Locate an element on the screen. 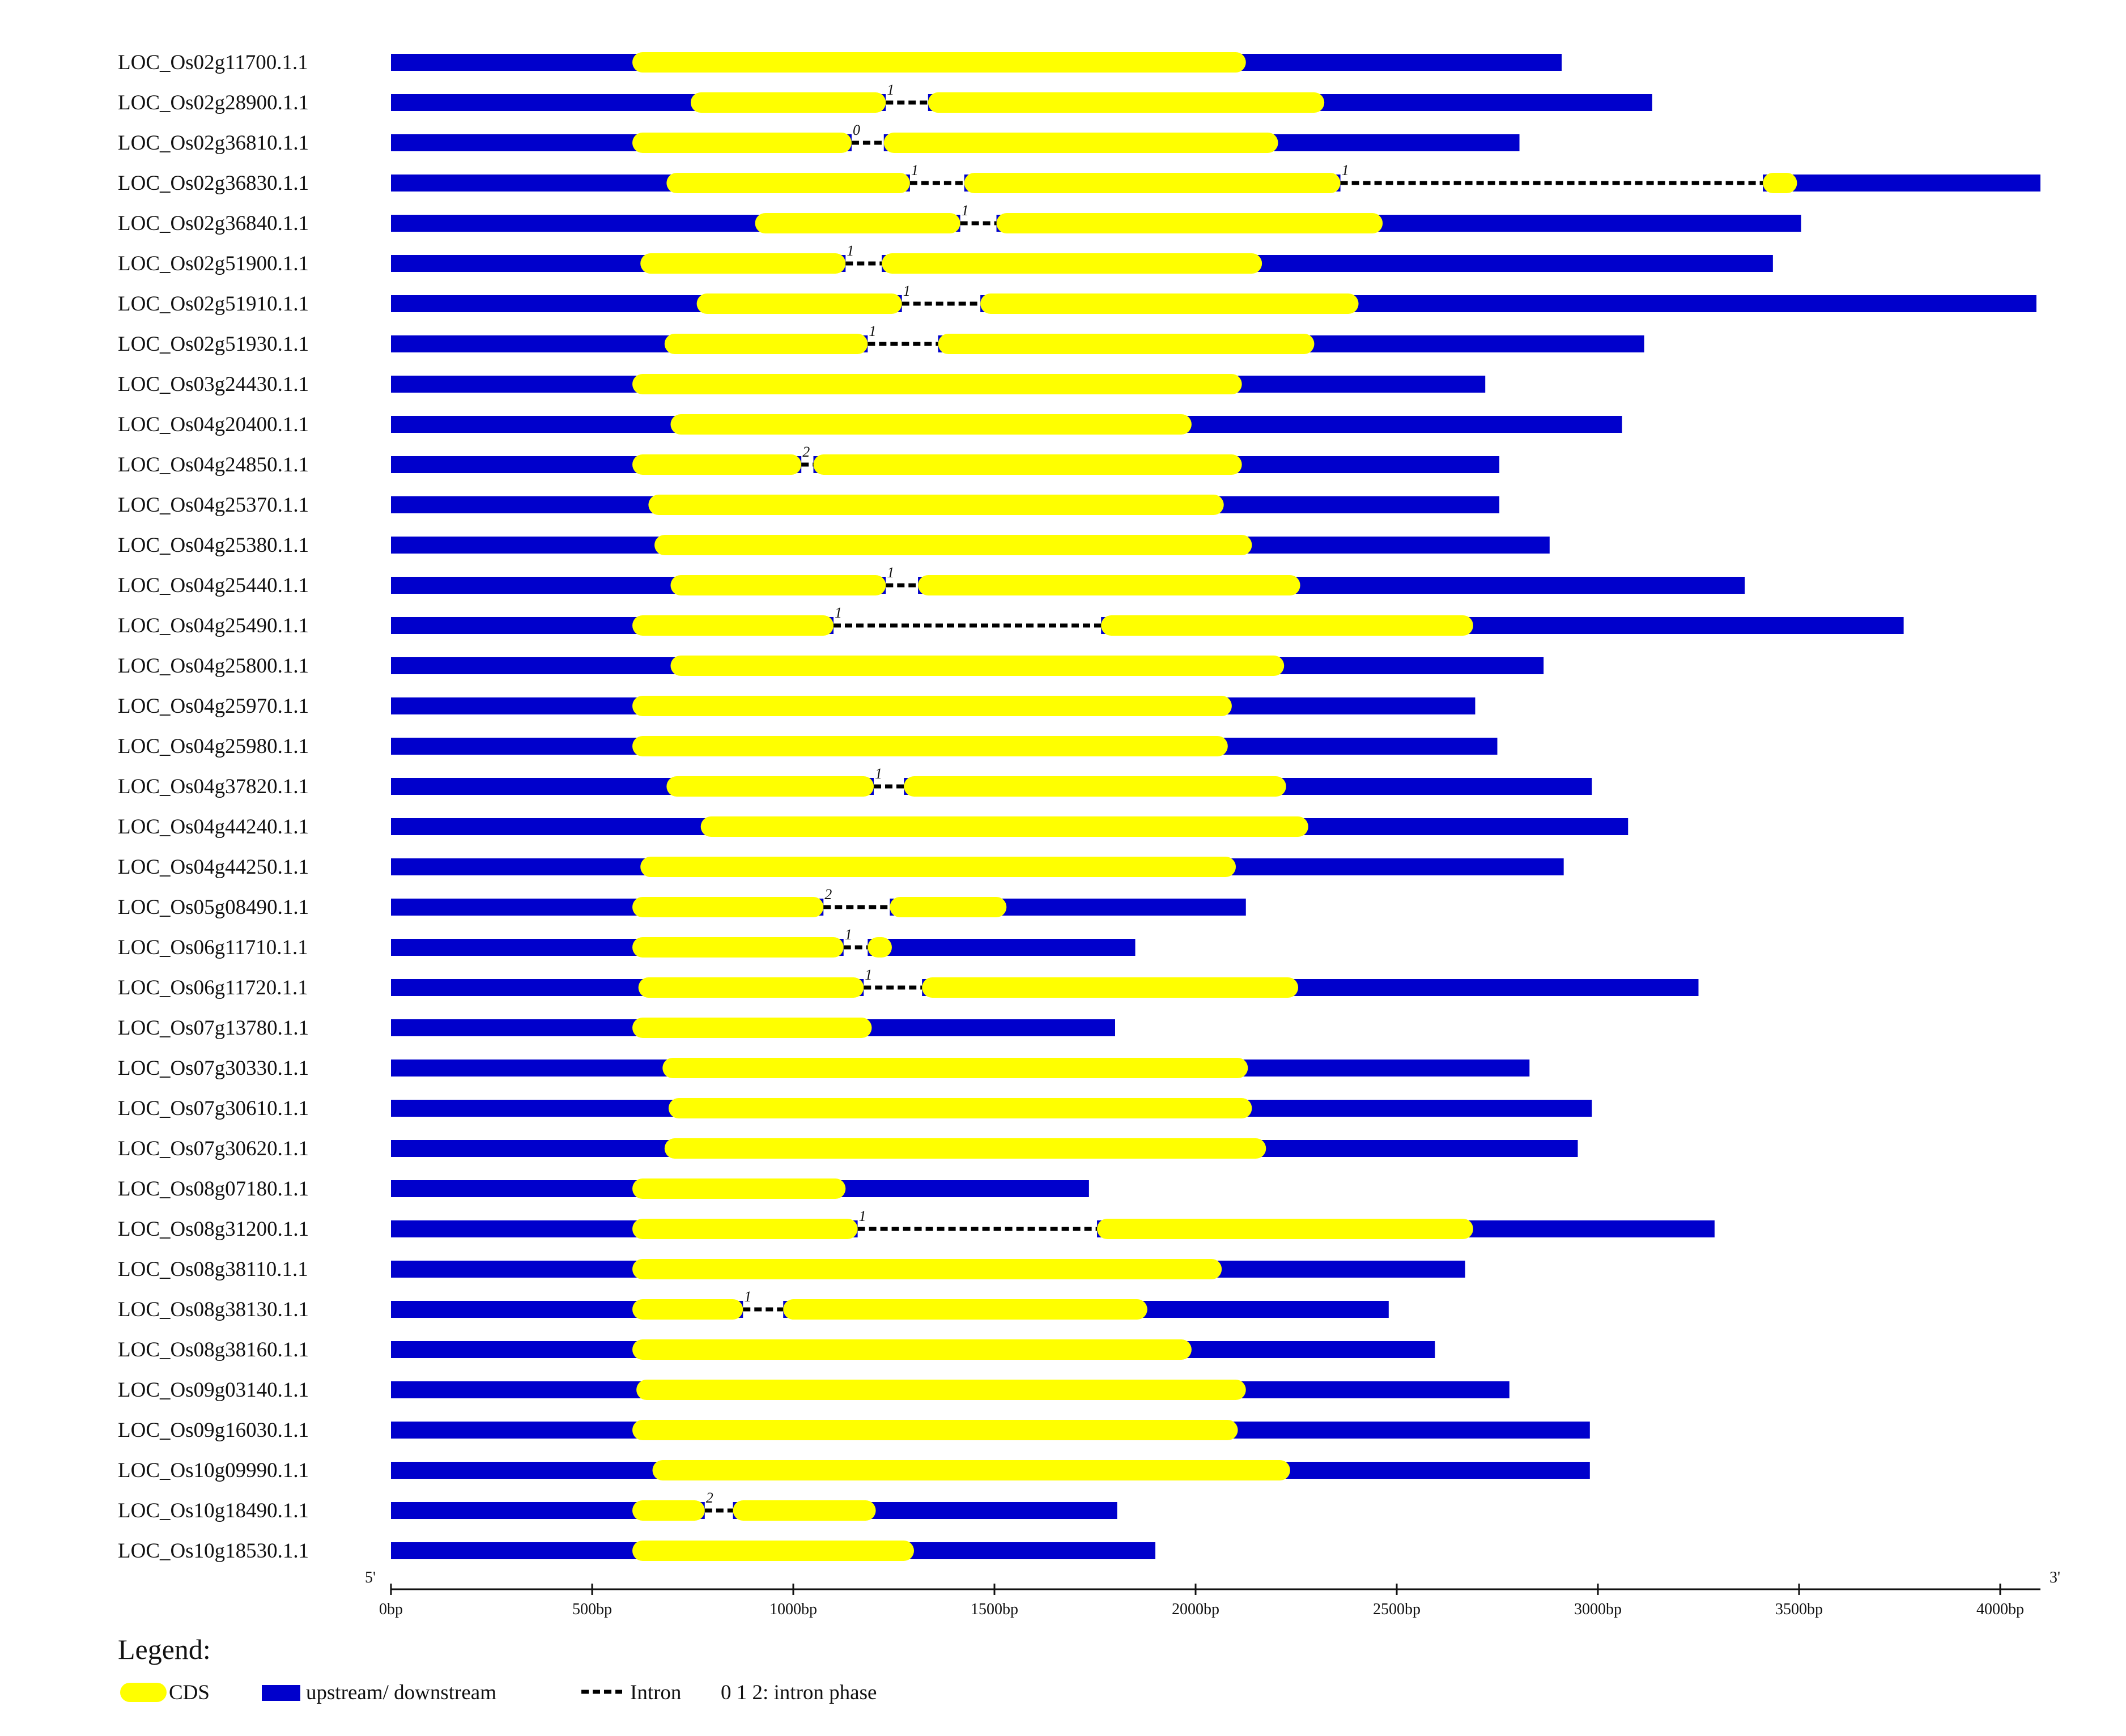  utr-segment is located at coordinates (1002, 948).